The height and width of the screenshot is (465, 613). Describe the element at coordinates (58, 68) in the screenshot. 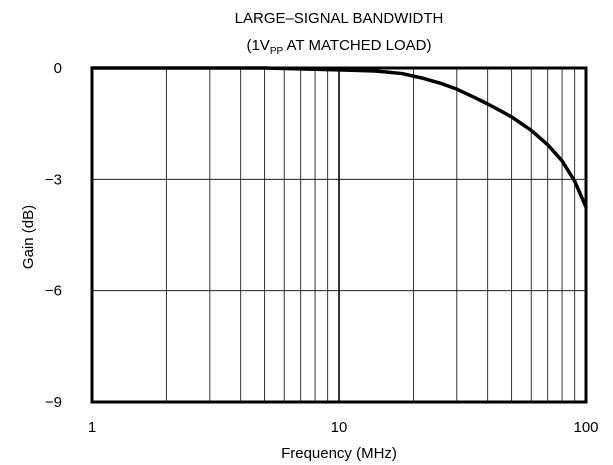

I see `y-tick-label: 0` at that location.